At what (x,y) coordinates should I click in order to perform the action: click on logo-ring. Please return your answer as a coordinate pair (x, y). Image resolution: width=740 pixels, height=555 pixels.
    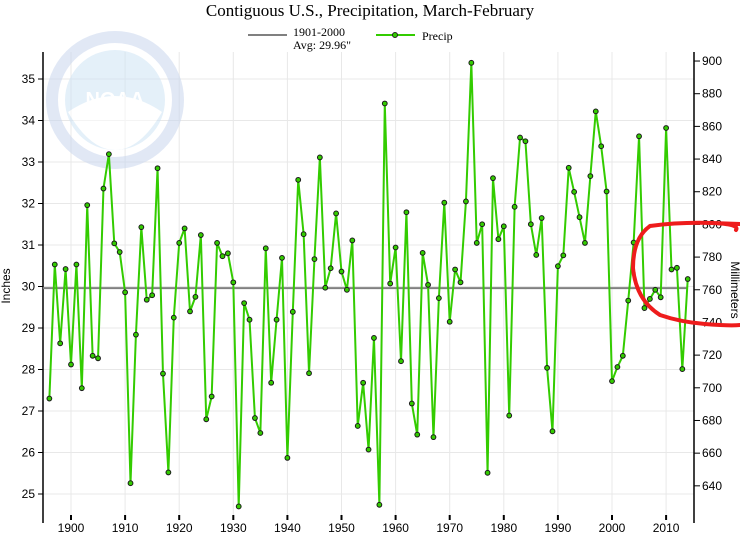
    Looking at the image, I should click on (115, 100).